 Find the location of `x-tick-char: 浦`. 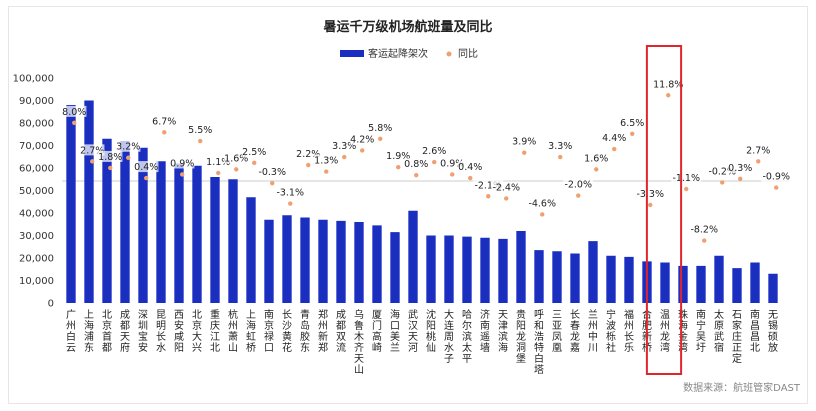

x-tick-char: 浦 is located at coordinates (89, 336).